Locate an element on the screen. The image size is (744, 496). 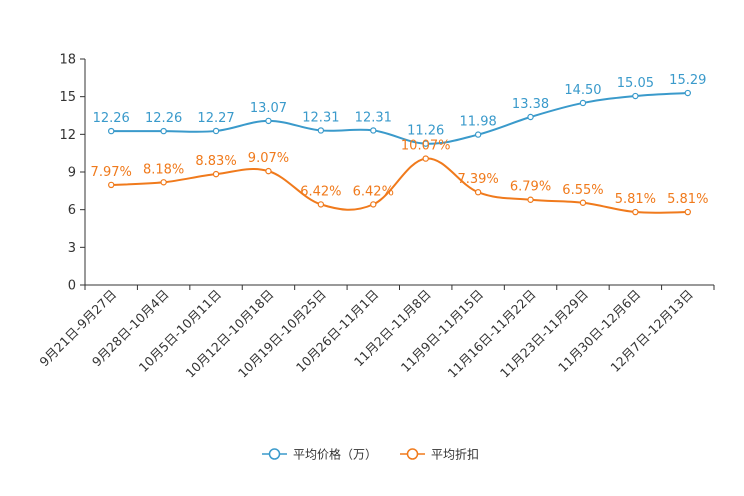
x-tick-label: 11月16日-11月22日 is located at coordinates (492, 334).